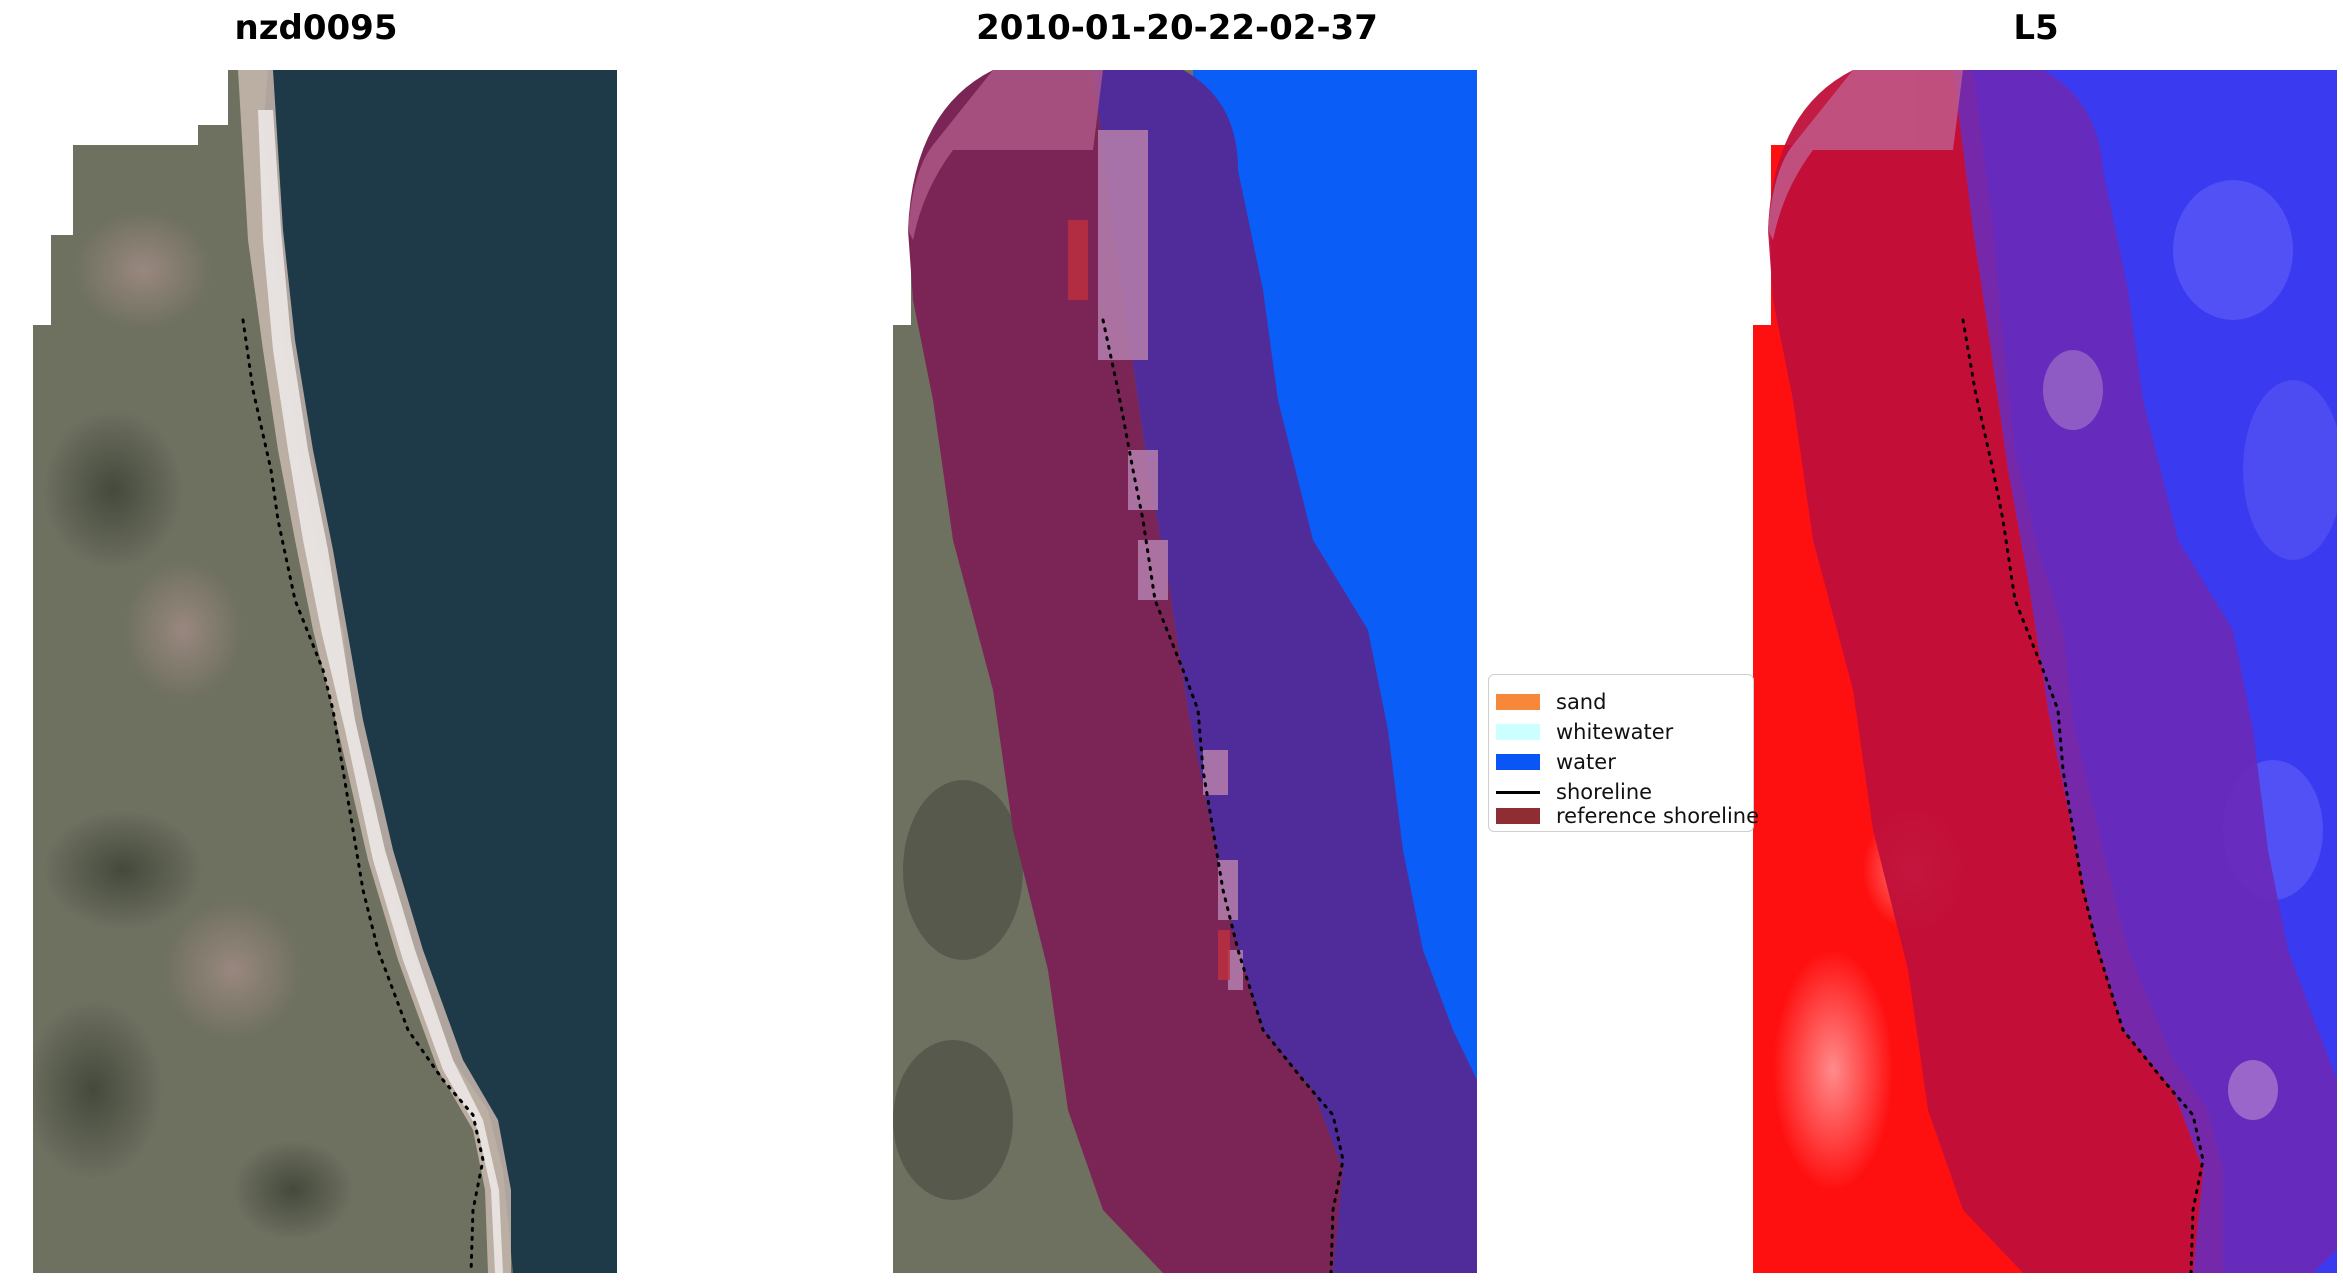 This screenshot has width=2343, height=1283. Describe the element at coordinates (1518, 792) in the screenshot. I see `legend-line-shoreline` at that location.